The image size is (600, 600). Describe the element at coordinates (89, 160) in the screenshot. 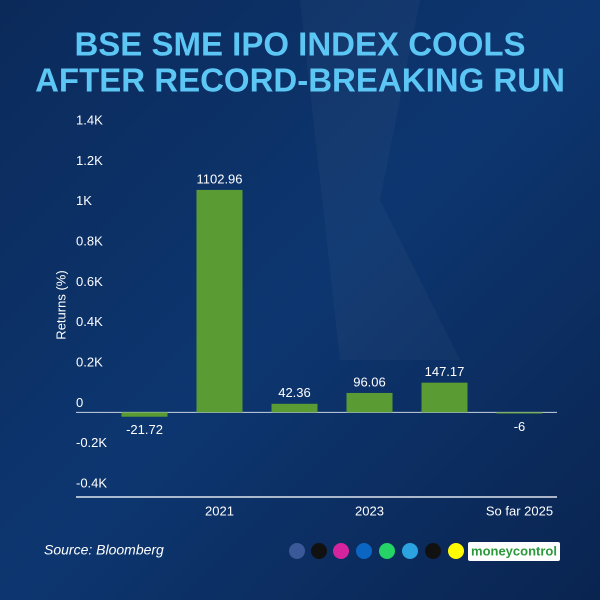

I see `y-tick-label: 1.2K` at that location.